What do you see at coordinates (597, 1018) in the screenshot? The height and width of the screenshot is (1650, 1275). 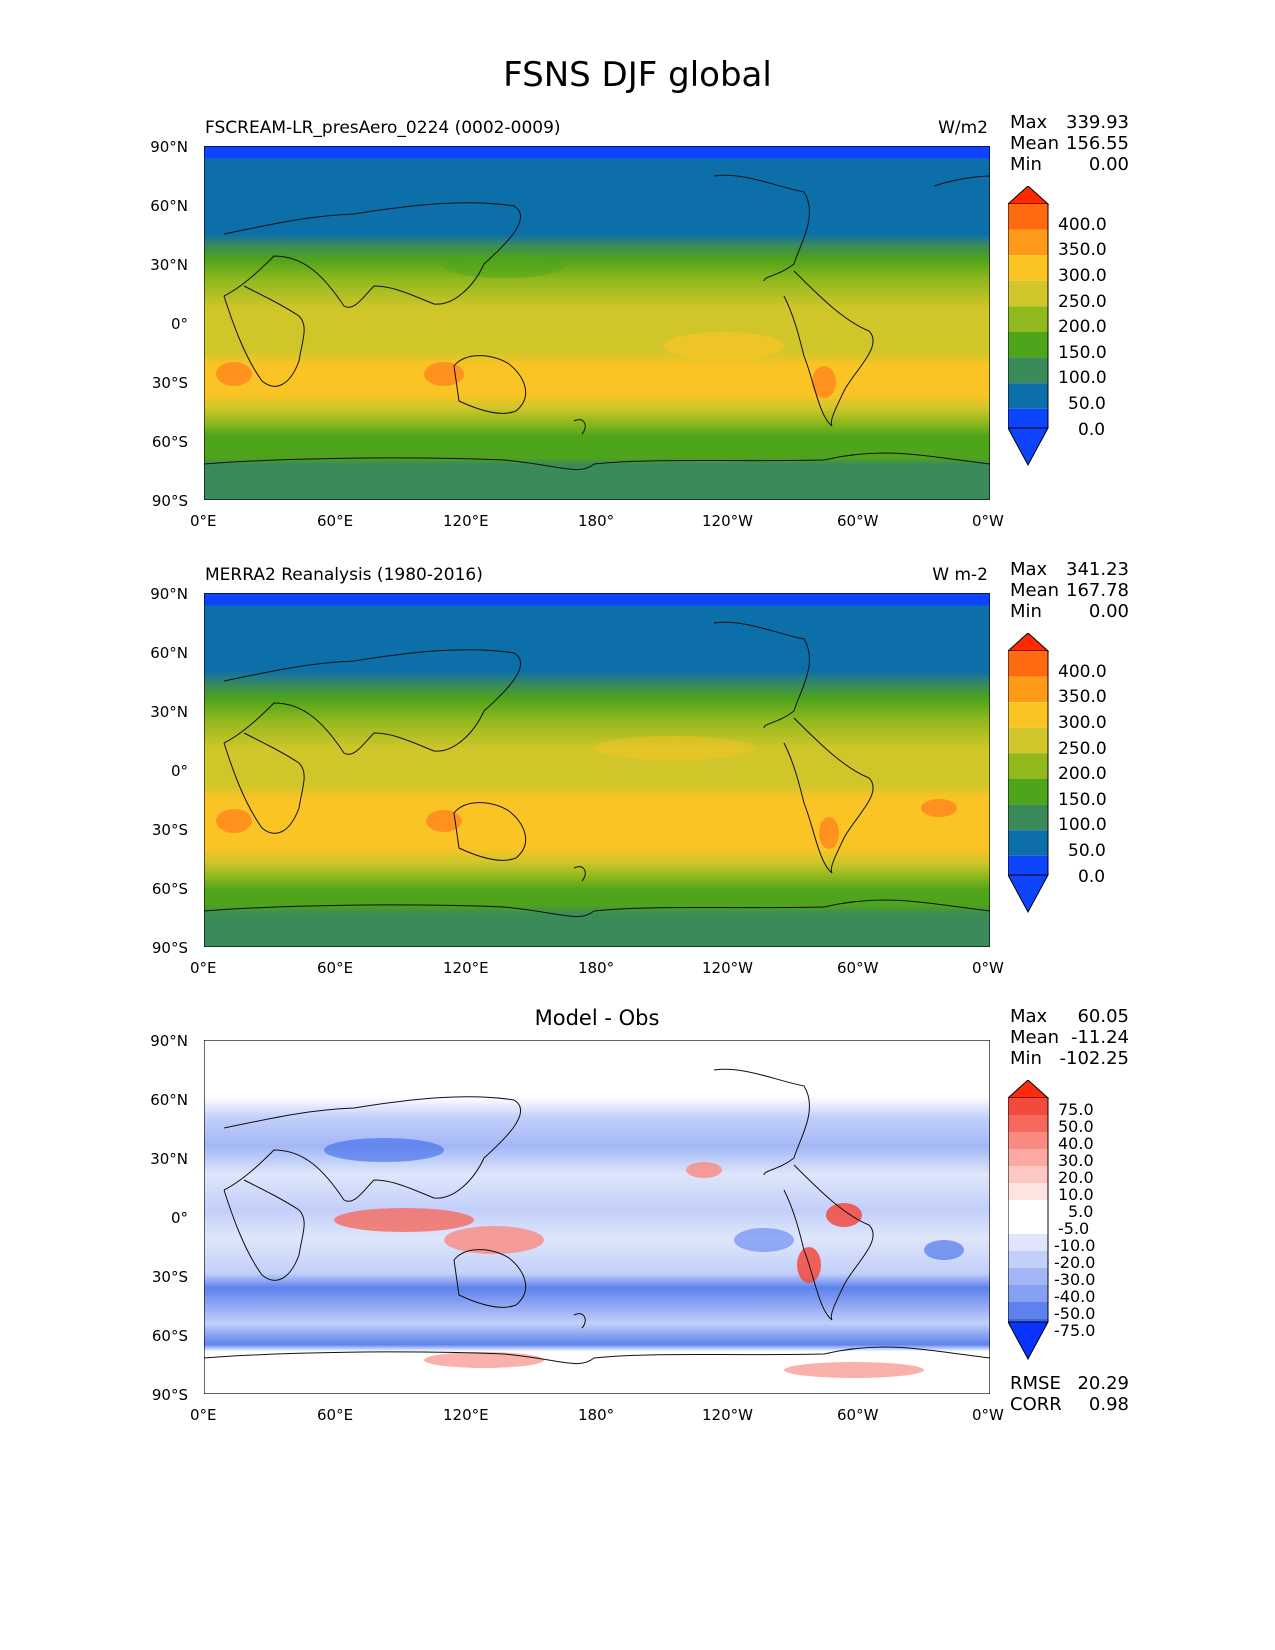 I see `panel3-center-title: Model - Obs` at bounding box center [597, 1018].